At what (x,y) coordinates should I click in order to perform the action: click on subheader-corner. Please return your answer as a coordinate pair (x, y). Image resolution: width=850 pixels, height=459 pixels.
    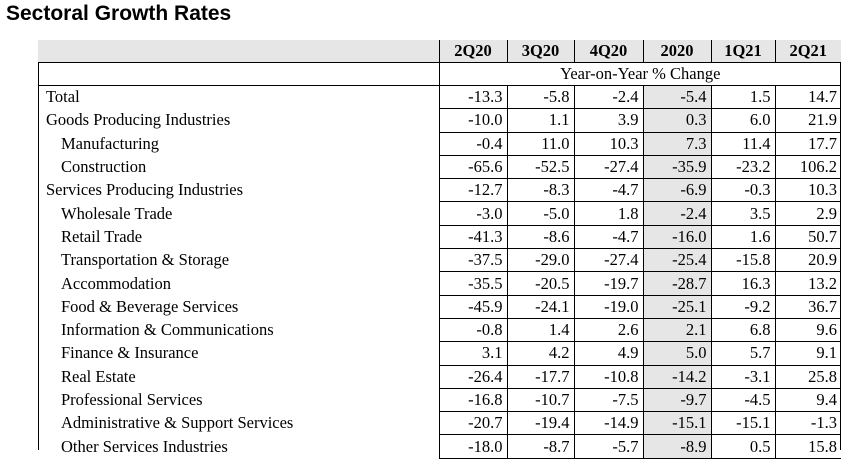
    Looking at the image, I should click on (239, 74).